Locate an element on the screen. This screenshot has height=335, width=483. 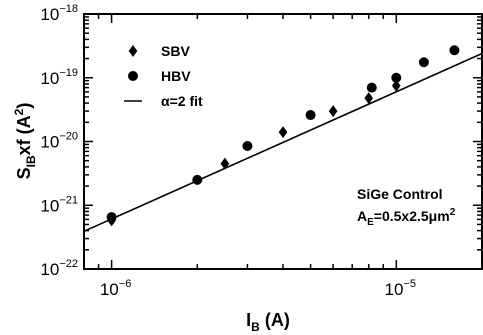
y-tick-label: 10−20 is located at coordinates (59, 141).